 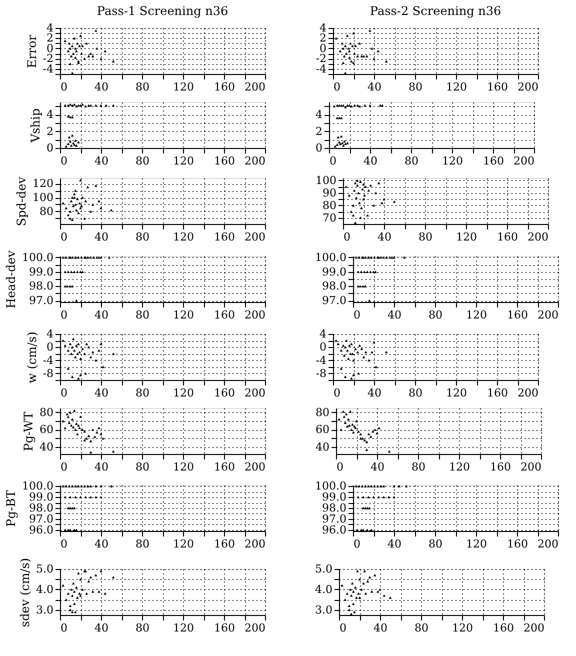 I want to click on y-tick-label: 98.0, so click(x=334, y=508).